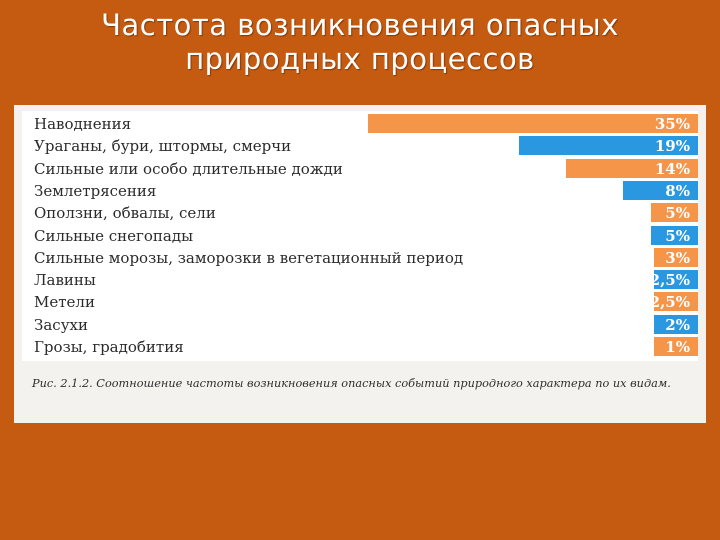 Image resolution: width=720 pixels, height=540 pixels. I want to click on bar-row: Оползни, обвалы, сели 5%, so click(360, 213).